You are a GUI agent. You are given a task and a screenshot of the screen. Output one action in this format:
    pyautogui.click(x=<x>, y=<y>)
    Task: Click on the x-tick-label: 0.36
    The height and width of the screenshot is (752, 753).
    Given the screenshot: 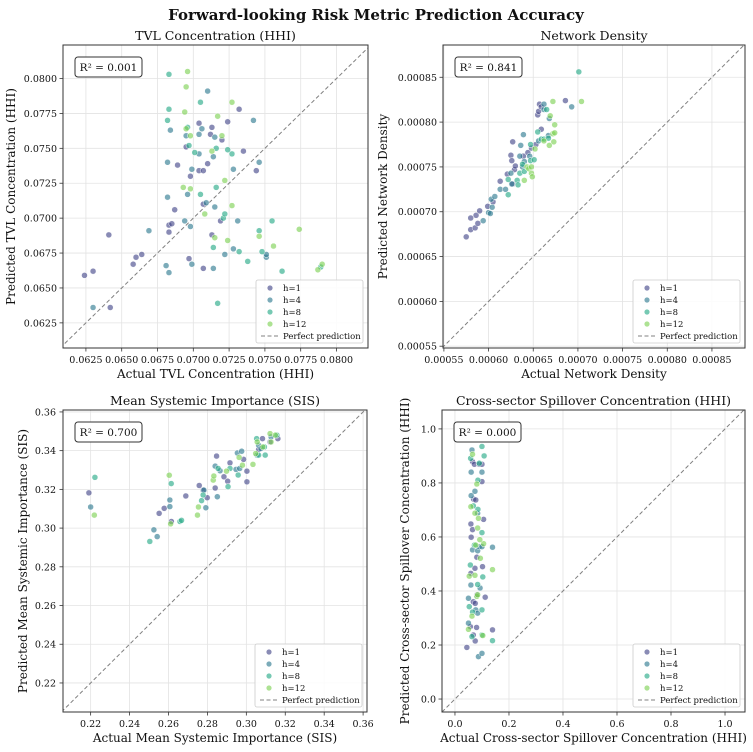 What is the action you would take?
    pyautogui.click(x=363, y=724)
    